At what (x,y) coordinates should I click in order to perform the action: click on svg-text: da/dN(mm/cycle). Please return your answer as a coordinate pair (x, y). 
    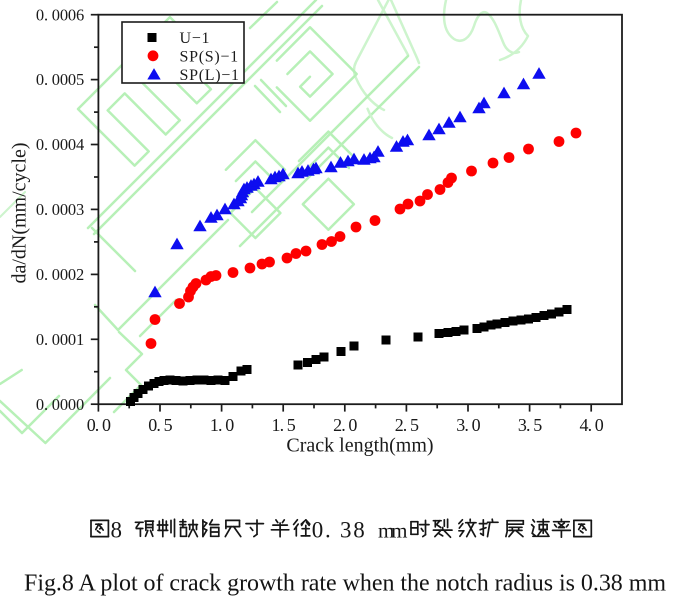
    Looking at the image, I should click on (20, 212).